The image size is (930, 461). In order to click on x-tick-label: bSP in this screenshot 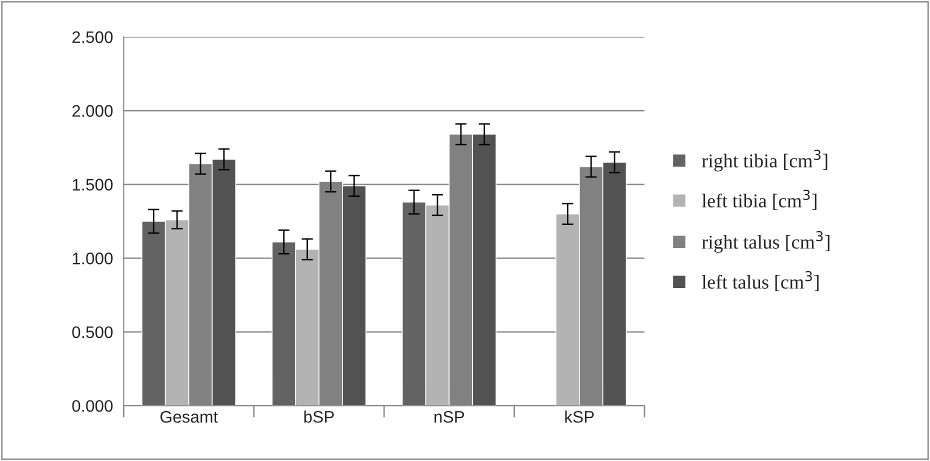, I will do `click(319, 416)`.